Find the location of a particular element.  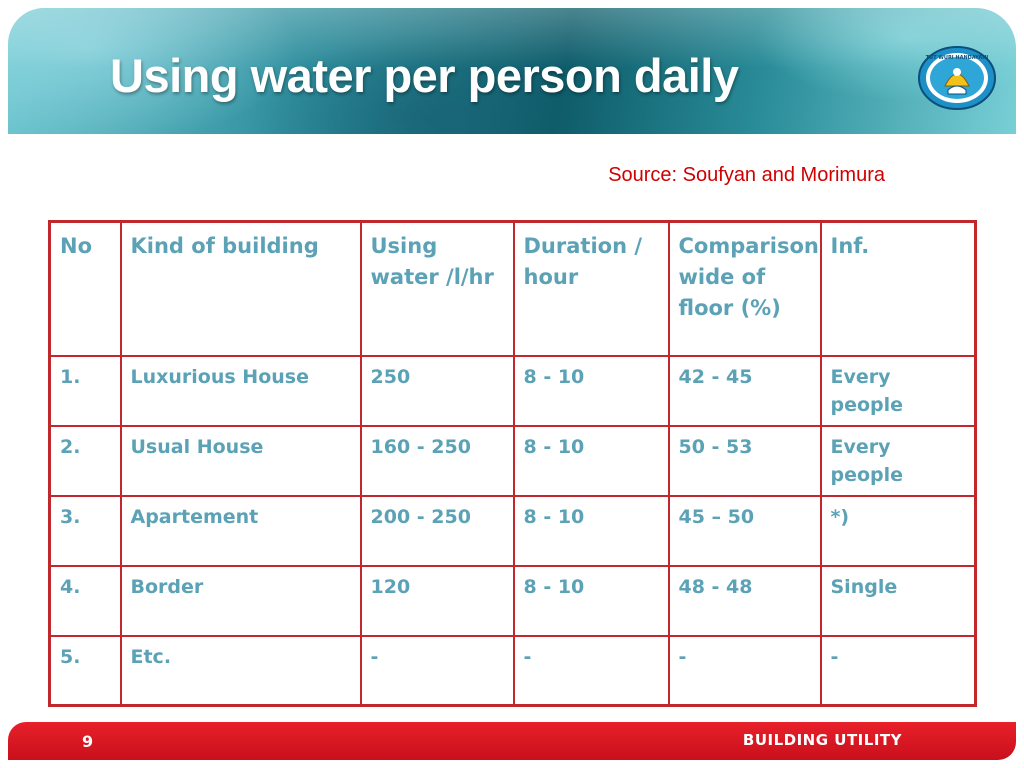

cell-water: 200 - 250 is located at coordinates (437, 530).